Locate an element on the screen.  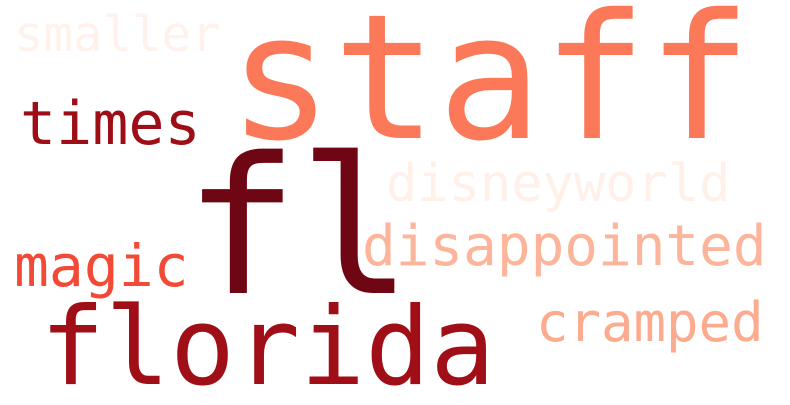
word-disneyworld: disneyworld is located at coordinates (558, 184).